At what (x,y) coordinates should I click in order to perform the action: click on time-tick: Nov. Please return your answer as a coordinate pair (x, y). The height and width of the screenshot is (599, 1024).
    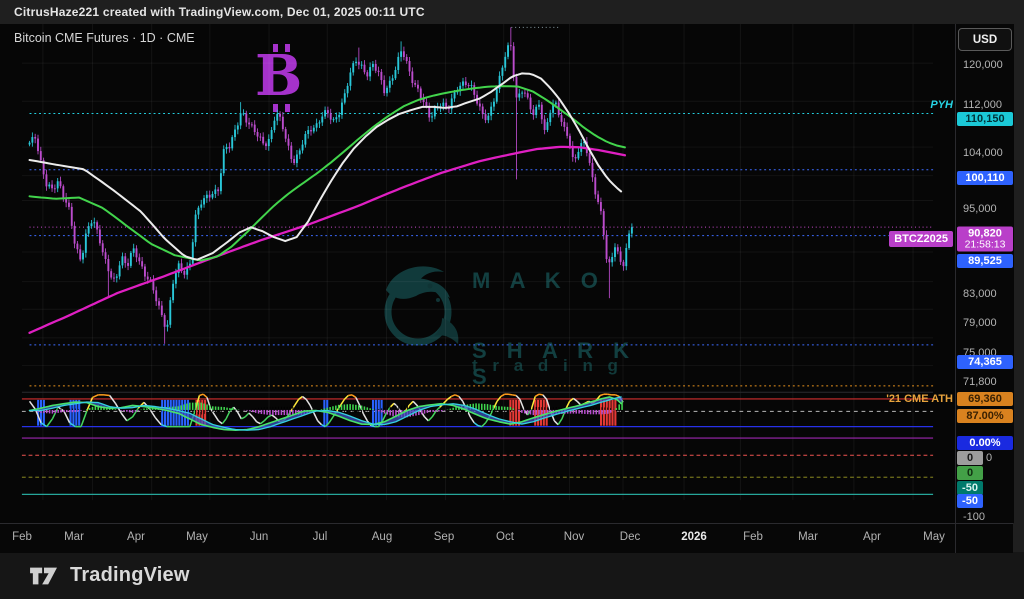
    Looking at the image, I should click on (574, 537).